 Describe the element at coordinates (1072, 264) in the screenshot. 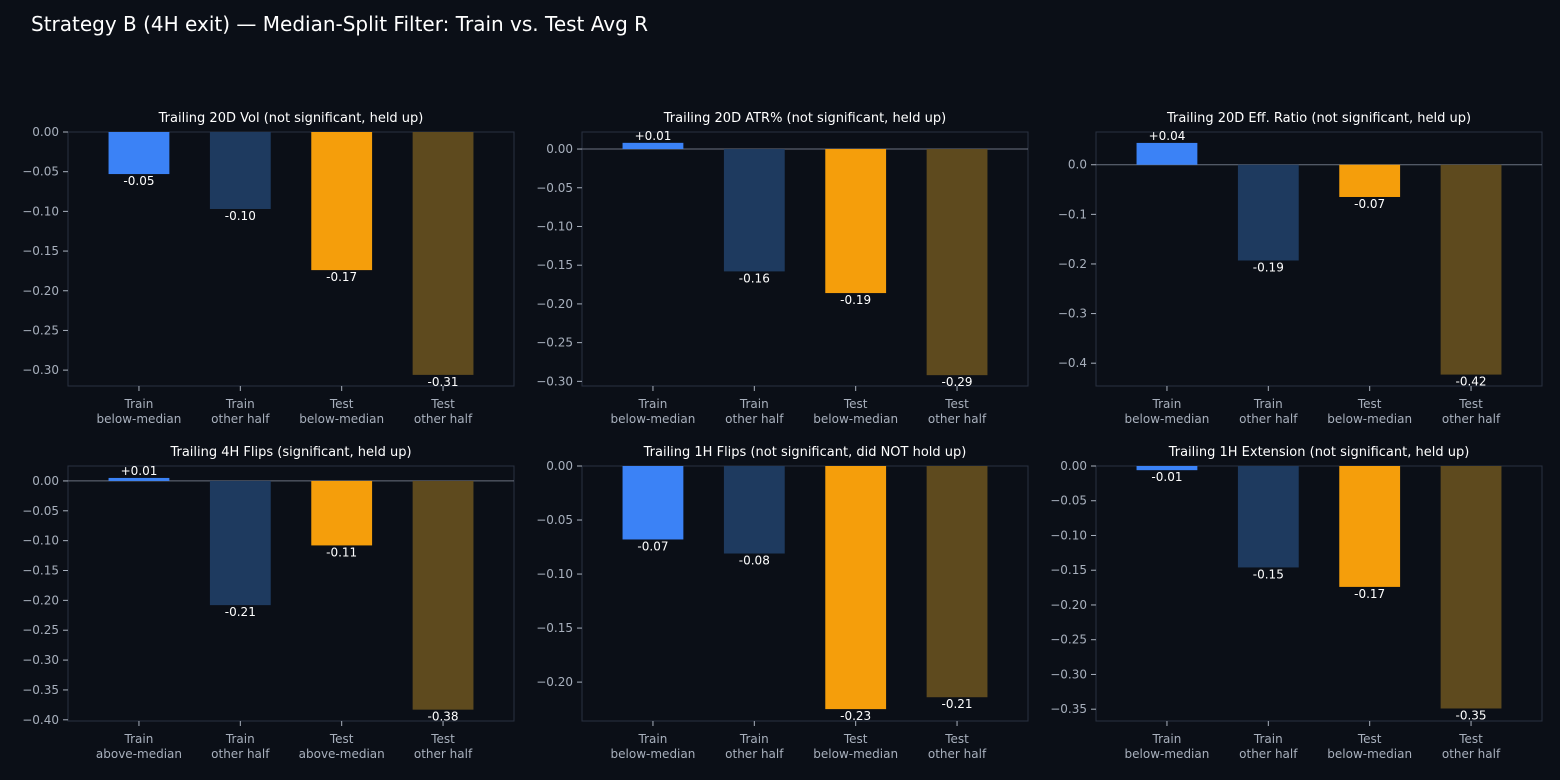

I see `y-tick-label: −0.2` at that location.